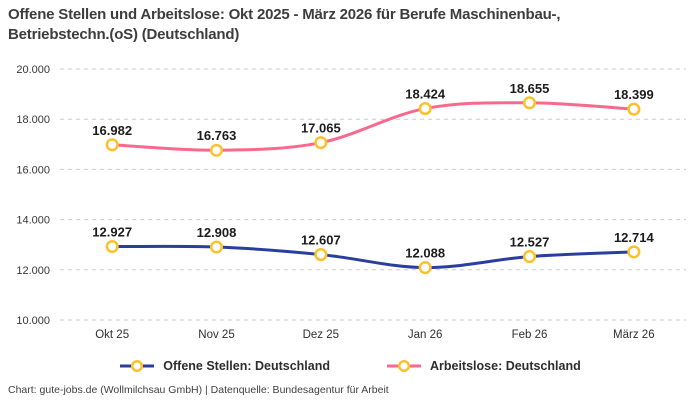 This screenshot has width=700, height=400. What do you see at coordinates (112, 335) in the screenshot?
I see `x-axis-tick-label: Okt 25` at bounding box center [112, 335].